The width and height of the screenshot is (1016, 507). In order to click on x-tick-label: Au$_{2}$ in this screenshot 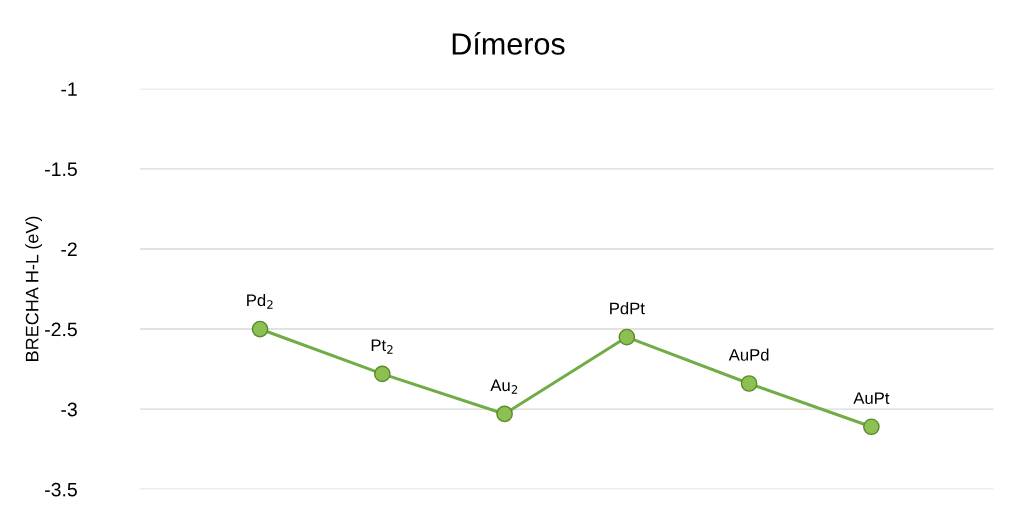, I will do `click(504, 386)`.